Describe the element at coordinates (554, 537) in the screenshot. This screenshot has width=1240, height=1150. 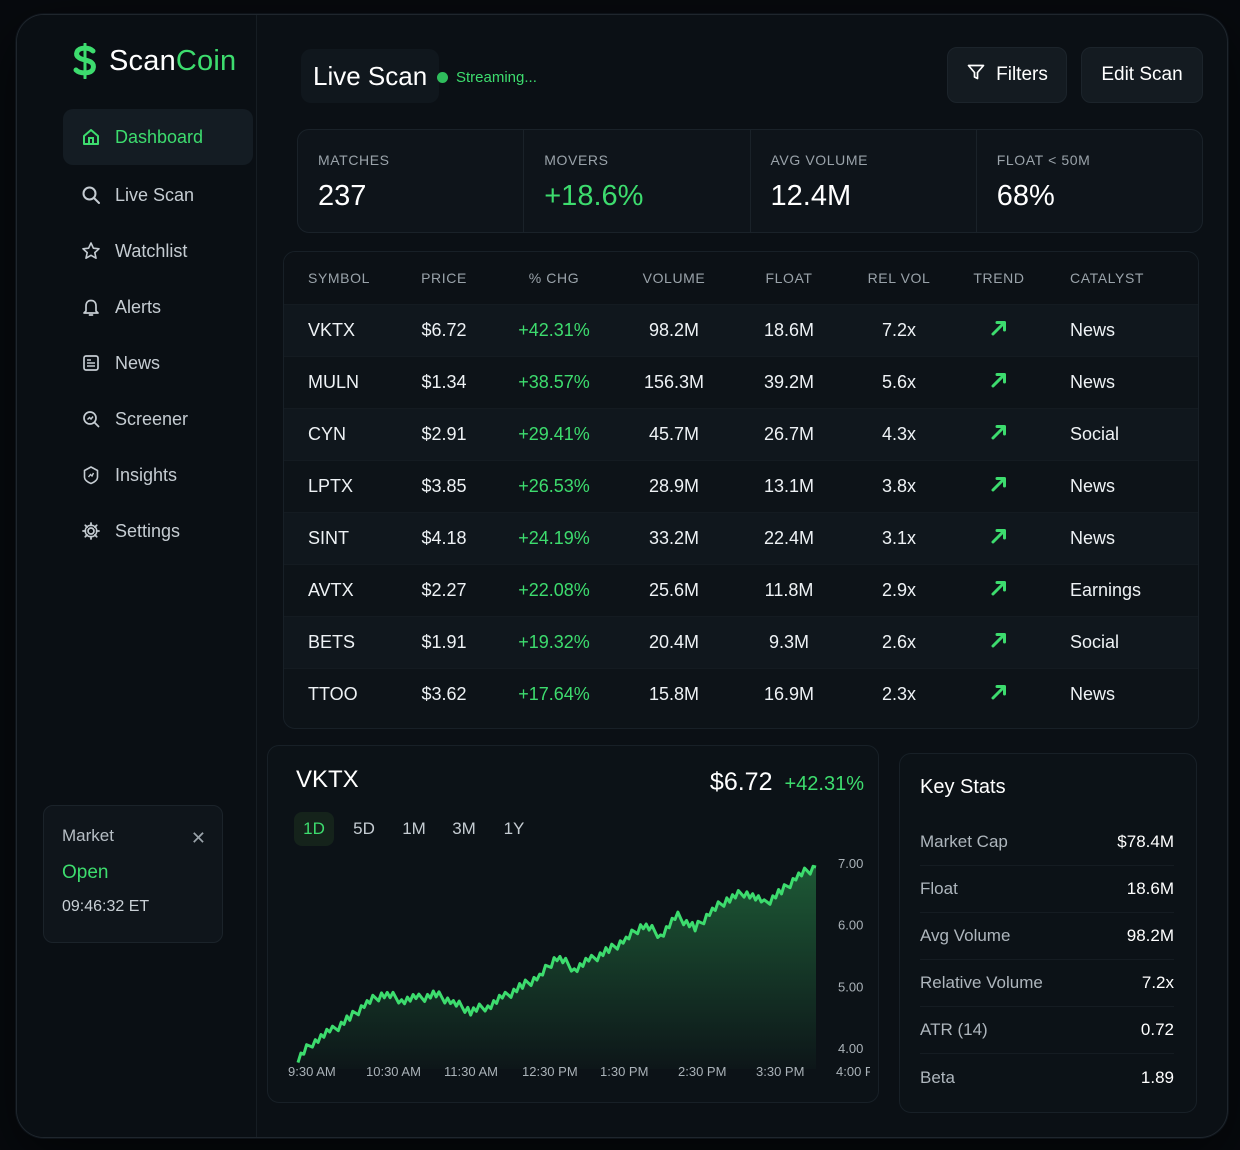
I see `cell-chg: +24.19%` at that location.